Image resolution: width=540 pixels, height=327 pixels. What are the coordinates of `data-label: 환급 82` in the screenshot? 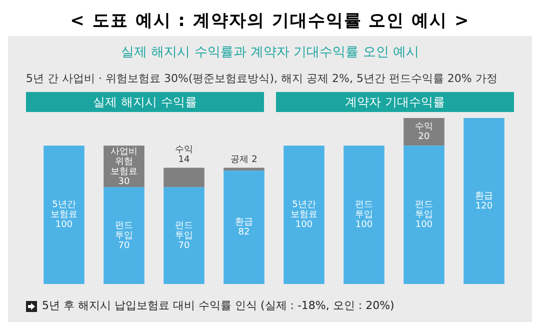 It's located at (244, 228).